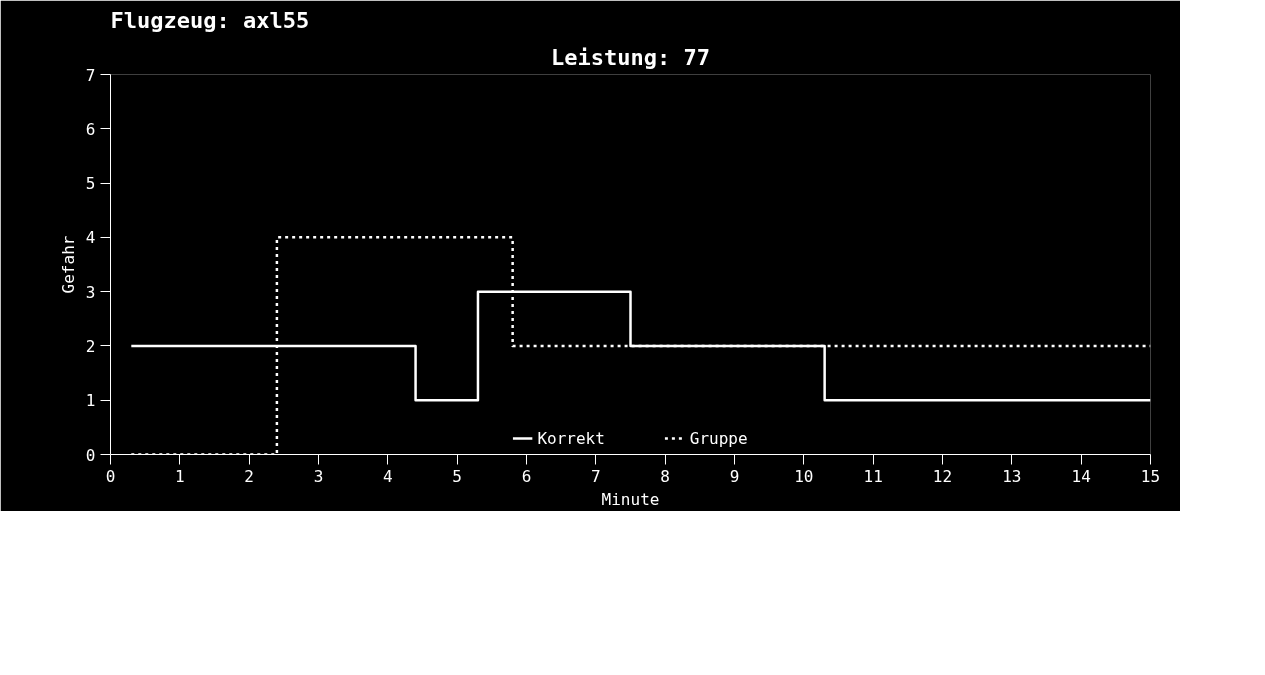 Image resolution: width=1265 pixels, height=675 pixels. Describe the element at coordinates (90, 455) in the screenshot. I see `y-tick-label: 0` at that location.